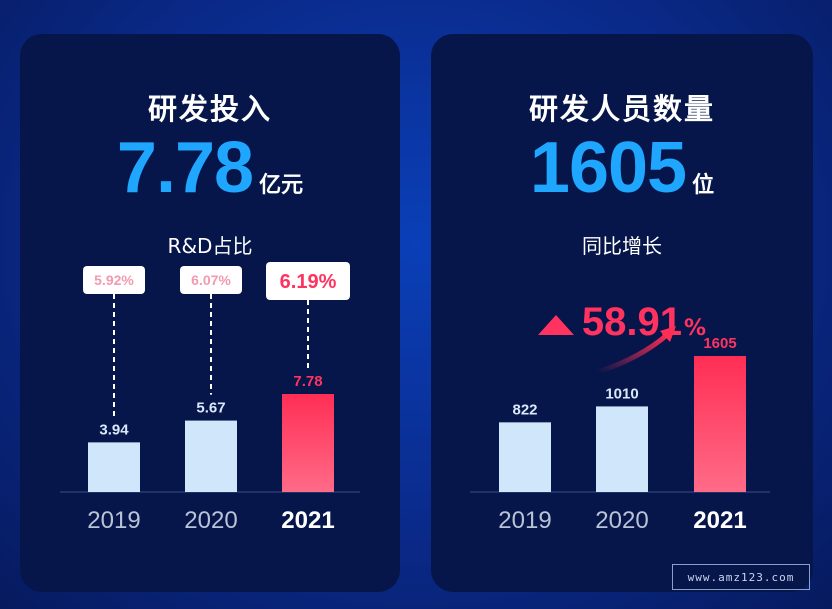 This screenshot has width=832, height=609. What do you see at coordinates (621, 109) in the screenshot?
I see `rd-staff-title: 研发人员数量` at bounding box center [621, 109].